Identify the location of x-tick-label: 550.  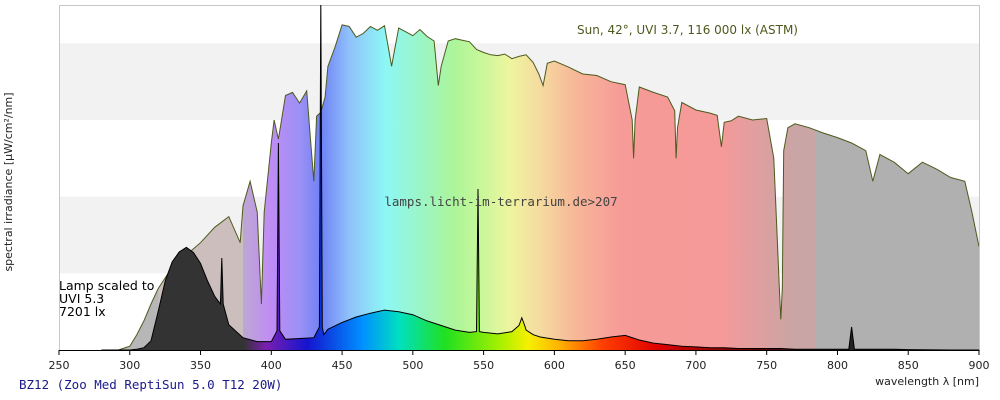
(483, 365).